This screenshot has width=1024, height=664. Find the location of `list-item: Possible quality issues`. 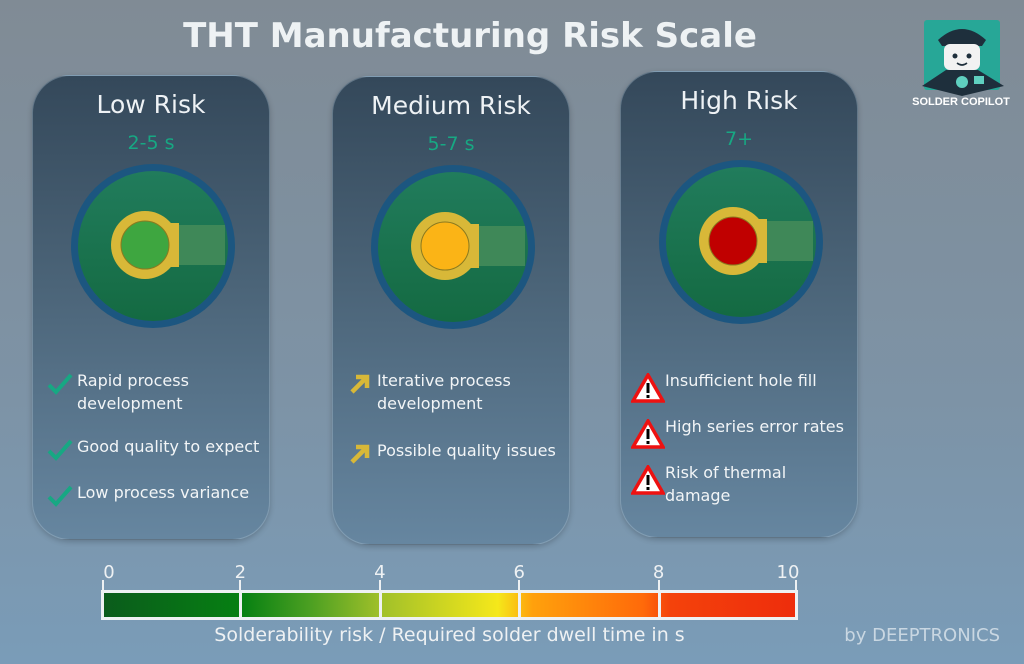

list-item: Possible quality issues is located at coordinates (453, 452).